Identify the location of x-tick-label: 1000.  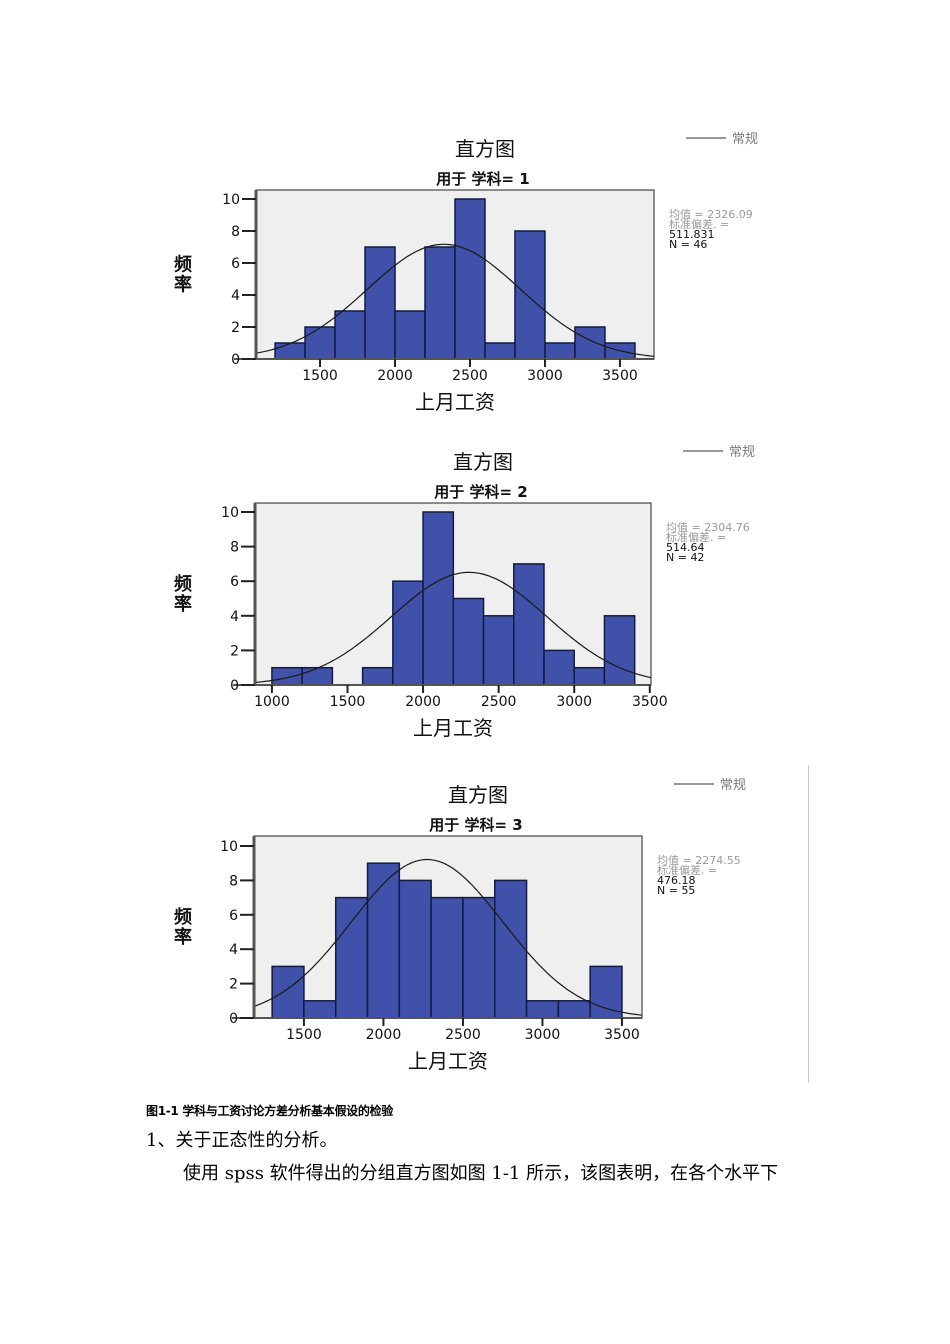
(272, 702).